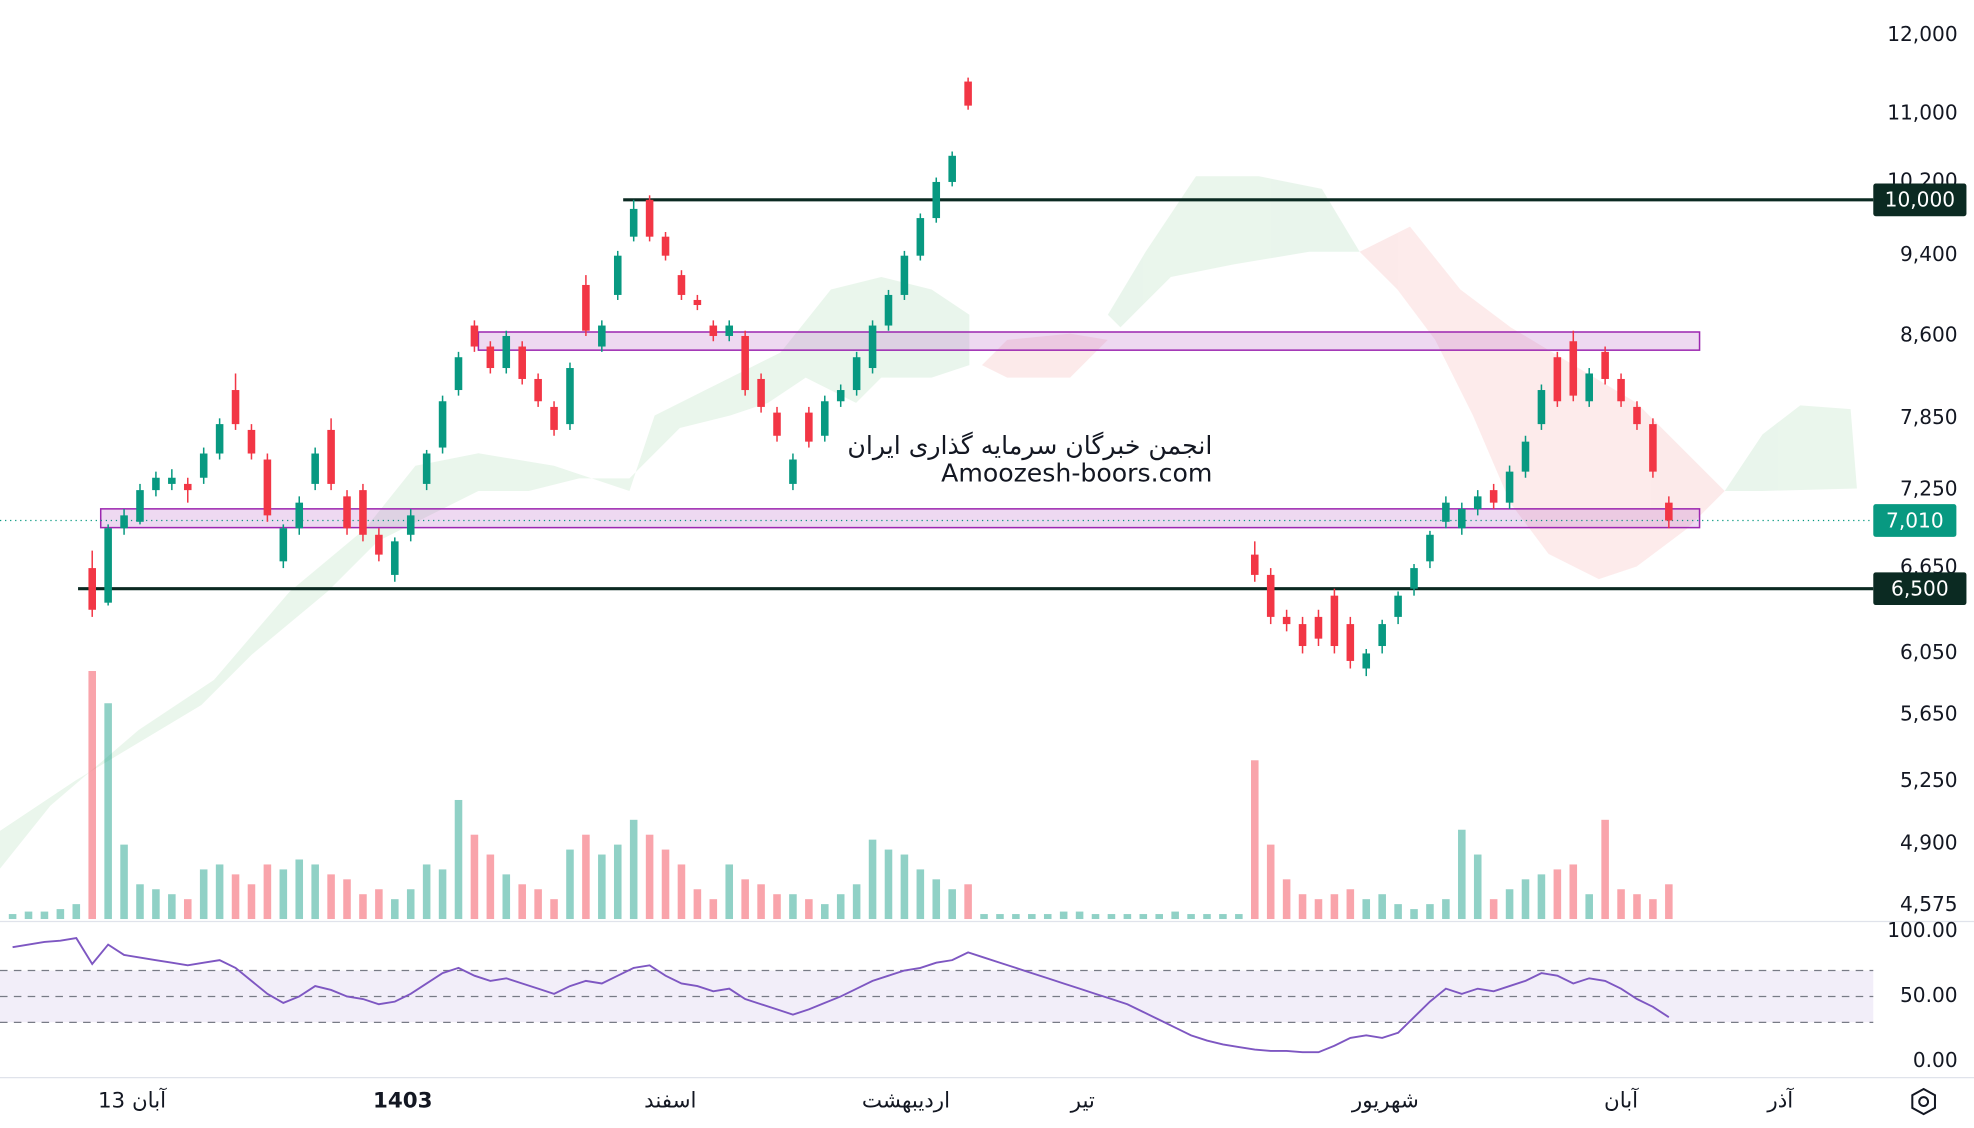  I want to click on y-tick-label: 5,250, so click(1929, 780).